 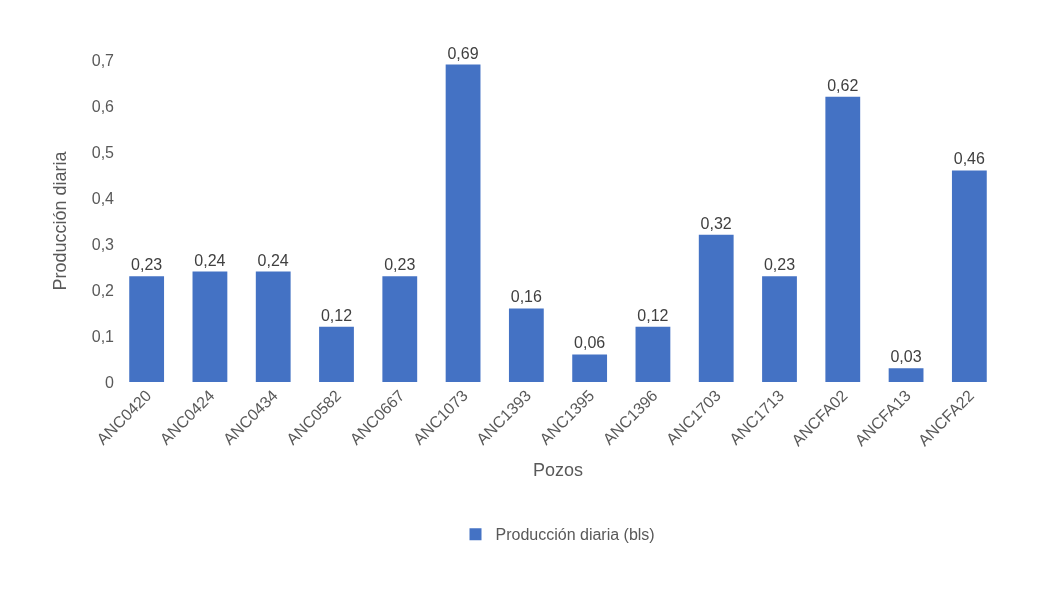 What do you see at coordinates (843, 85) in the screenshot?
I see `data-label: 0,62` at bounding box center [843, 85].